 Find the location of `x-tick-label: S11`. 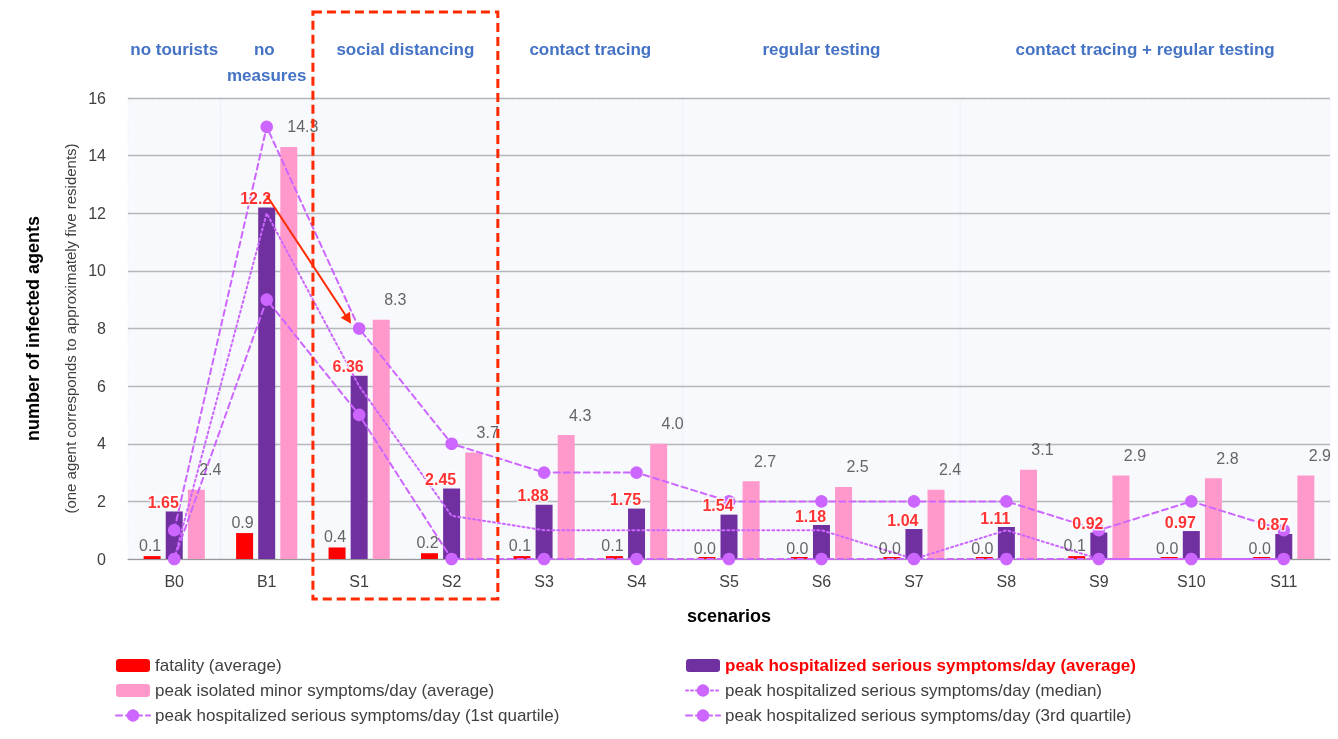

x-tick-label: S11 is located at coordinates (1284, 581).